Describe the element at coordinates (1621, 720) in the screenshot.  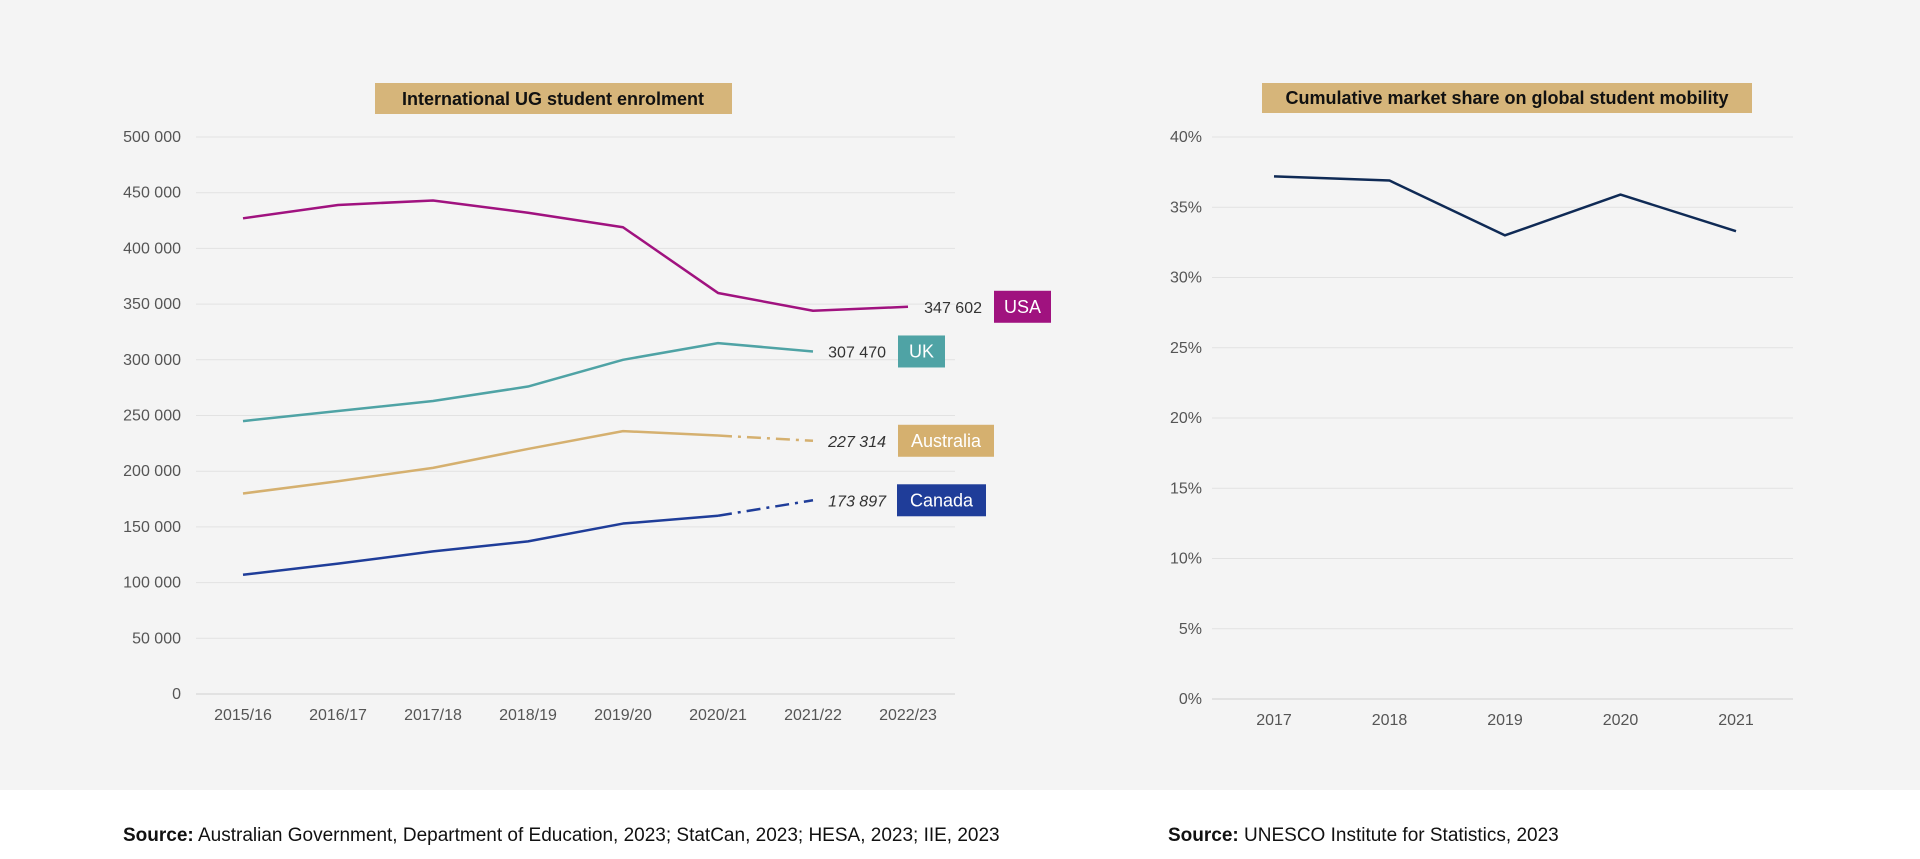
I see `x-tick-label: 2020` at that location.